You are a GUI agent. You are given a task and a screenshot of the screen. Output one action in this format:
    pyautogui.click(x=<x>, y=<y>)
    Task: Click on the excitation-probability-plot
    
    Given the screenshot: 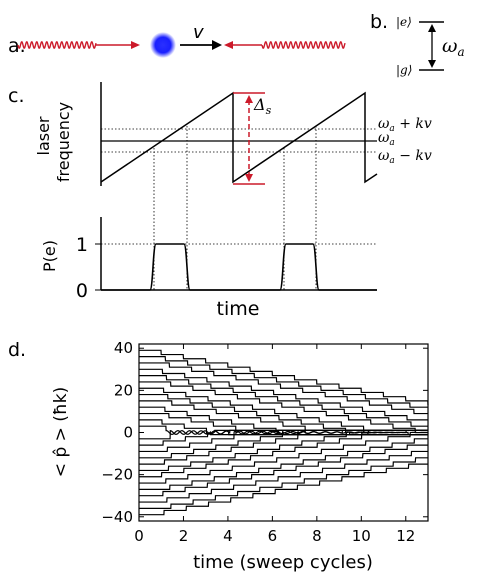 What is the action you would take?
    pyautogui.click(x=236, y=254)
    